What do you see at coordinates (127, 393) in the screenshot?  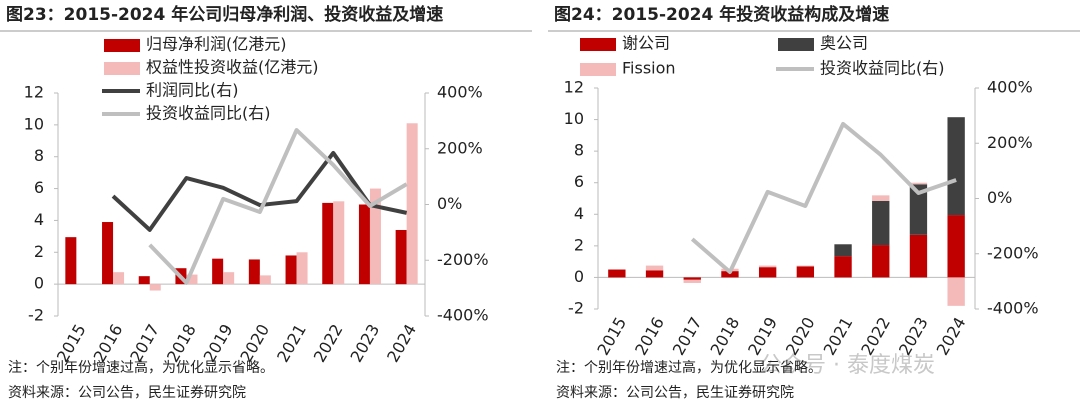 I see `note: 资料来源：公司公告，民生证券研究院` at bounding box center [127, 393].